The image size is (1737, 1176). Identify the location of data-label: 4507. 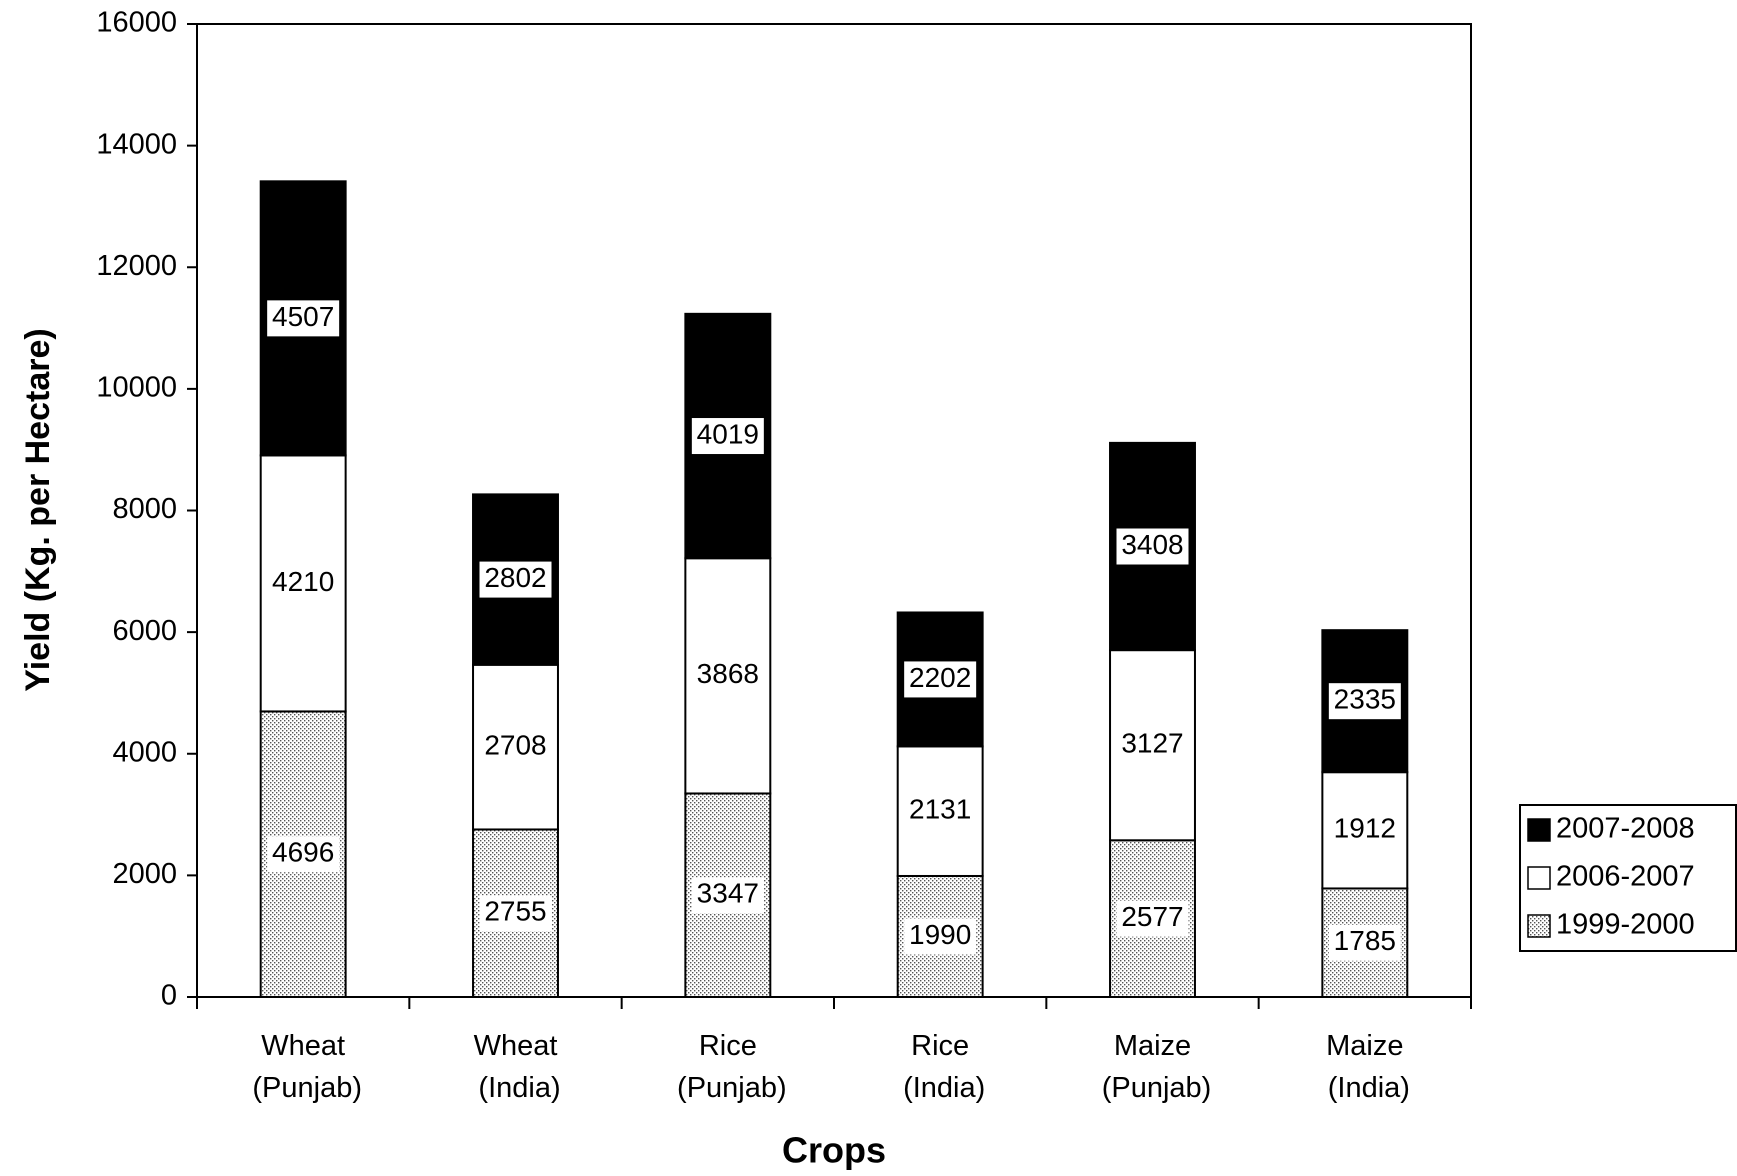
(303, 316).